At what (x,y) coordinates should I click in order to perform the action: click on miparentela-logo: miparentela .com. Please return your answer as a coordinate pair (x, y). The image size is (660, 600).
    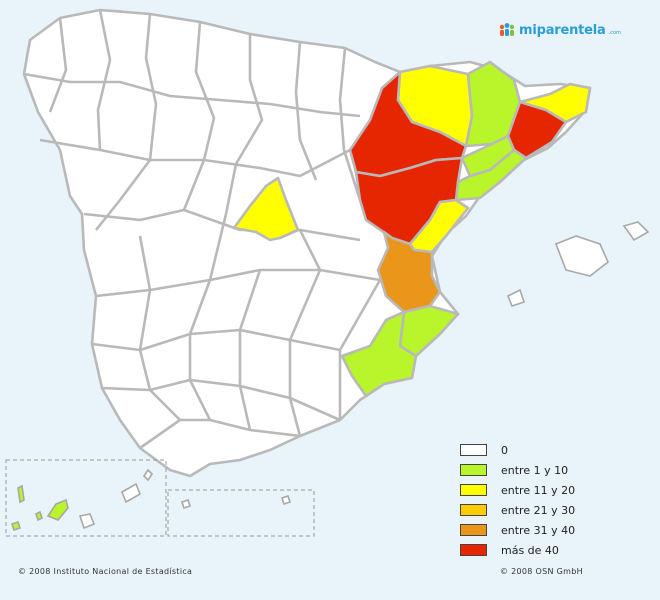
    Looking at the image, I should click on (559, 30).